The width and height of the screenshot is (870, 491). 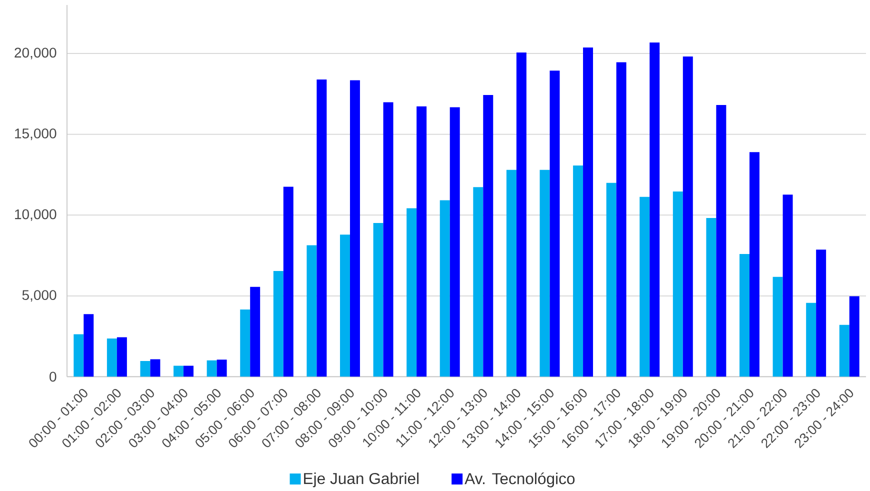 I want to click on y-tick-label: 0, so click(x=53, y=377).